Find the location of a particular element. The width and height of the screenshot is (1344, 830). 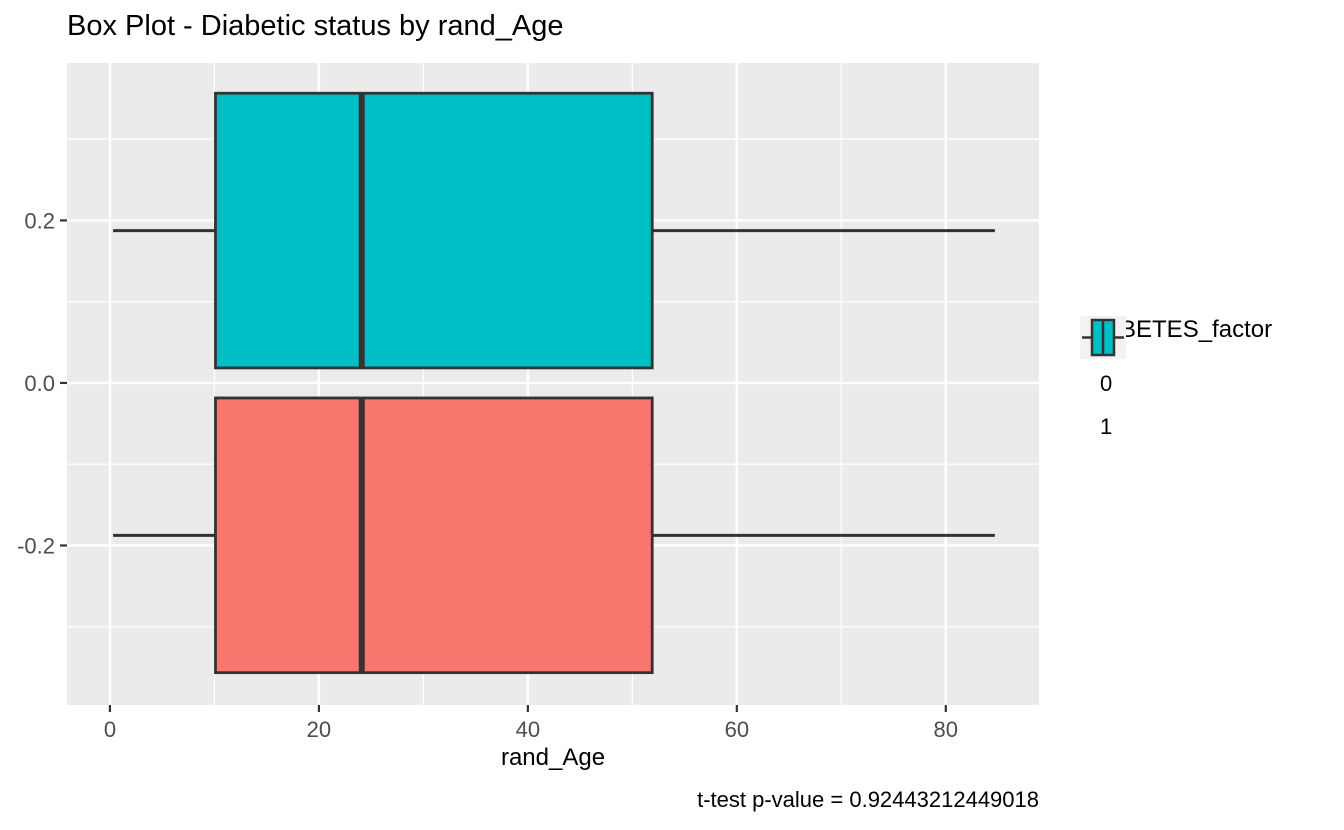

legend-items: 0 1 is located at coordinates (1176, 382).